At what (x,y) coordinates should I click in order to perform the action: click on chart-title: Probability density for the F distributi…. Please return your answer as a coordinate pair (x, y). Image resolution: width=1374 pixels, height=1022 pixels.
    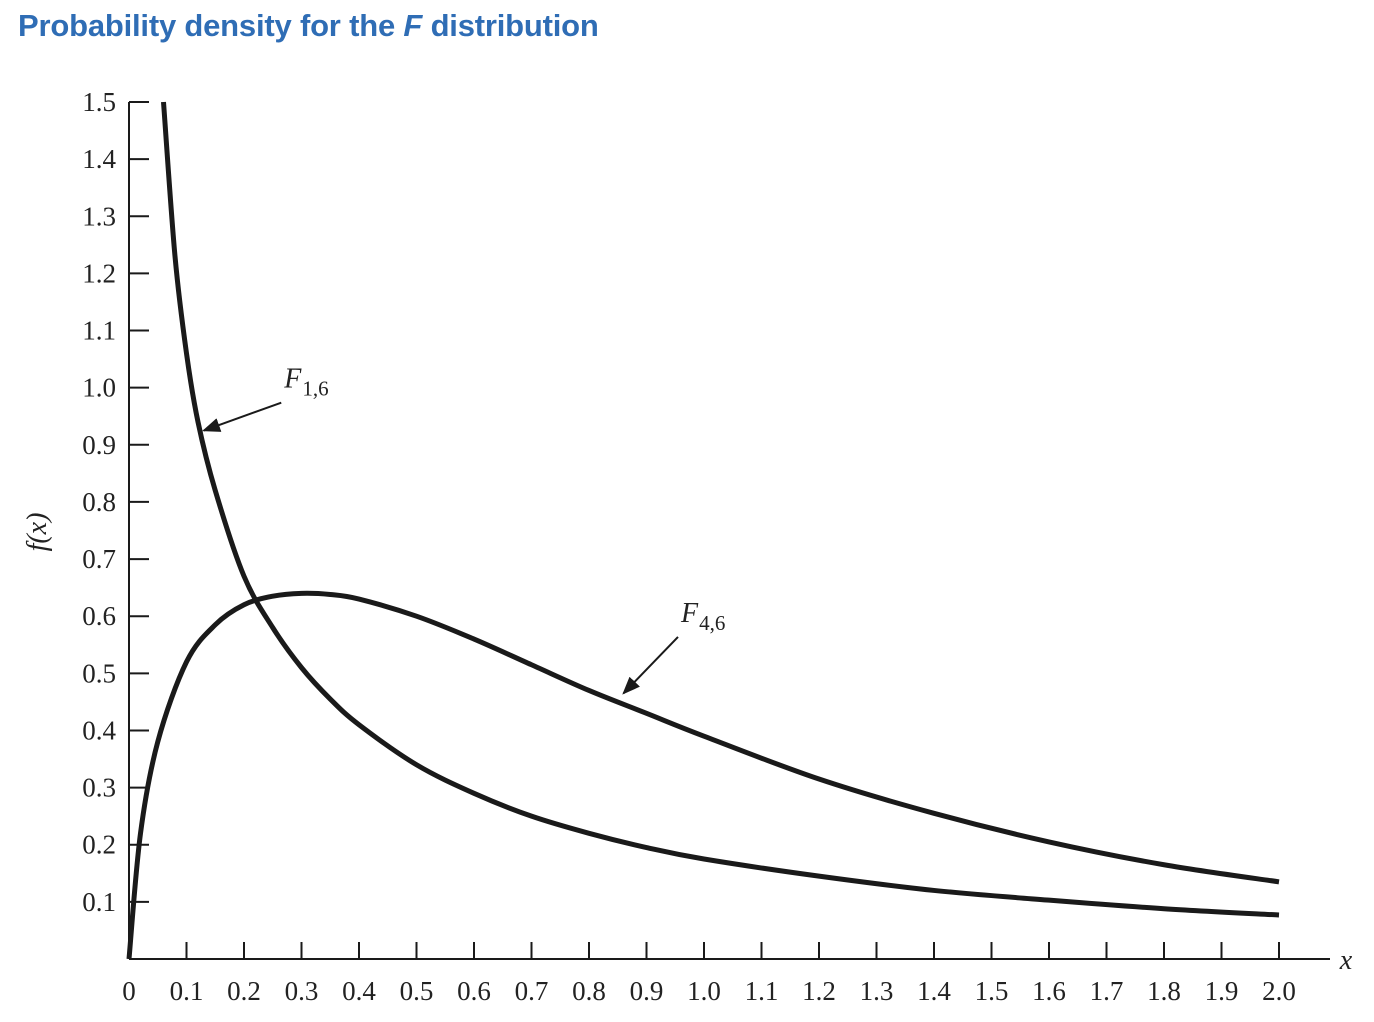
    Looking at the image, I should click on (308, 26).